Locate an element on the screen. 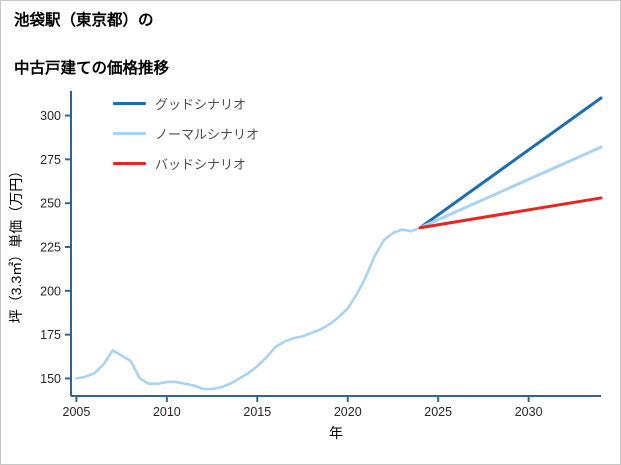 The height and width of the screenshot is (465, 621). legend-item-normal-scenario: ノーマルシナリオ is located at coordinates (186, 133).